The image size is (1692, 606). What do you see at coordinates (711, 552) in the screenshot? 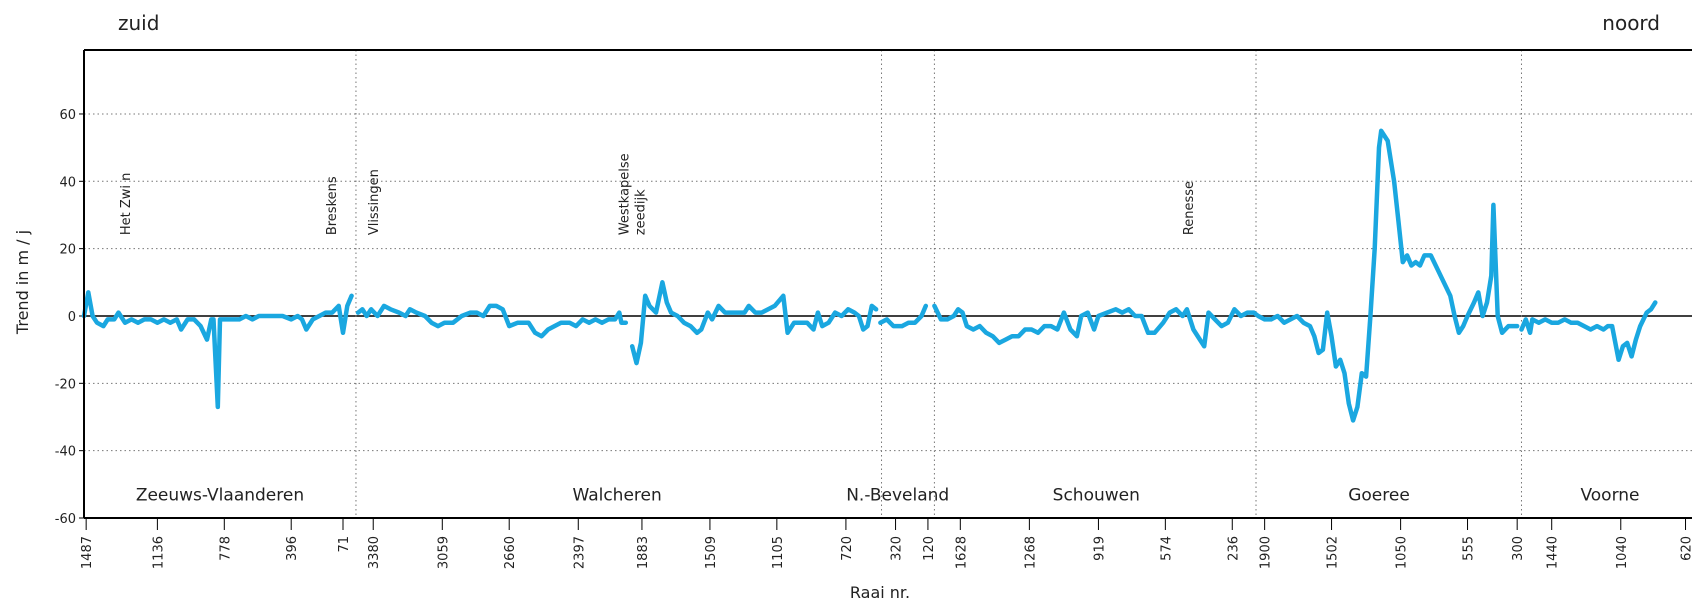
I see `x-tick-label: 1509` at bounding box center [711, 552].